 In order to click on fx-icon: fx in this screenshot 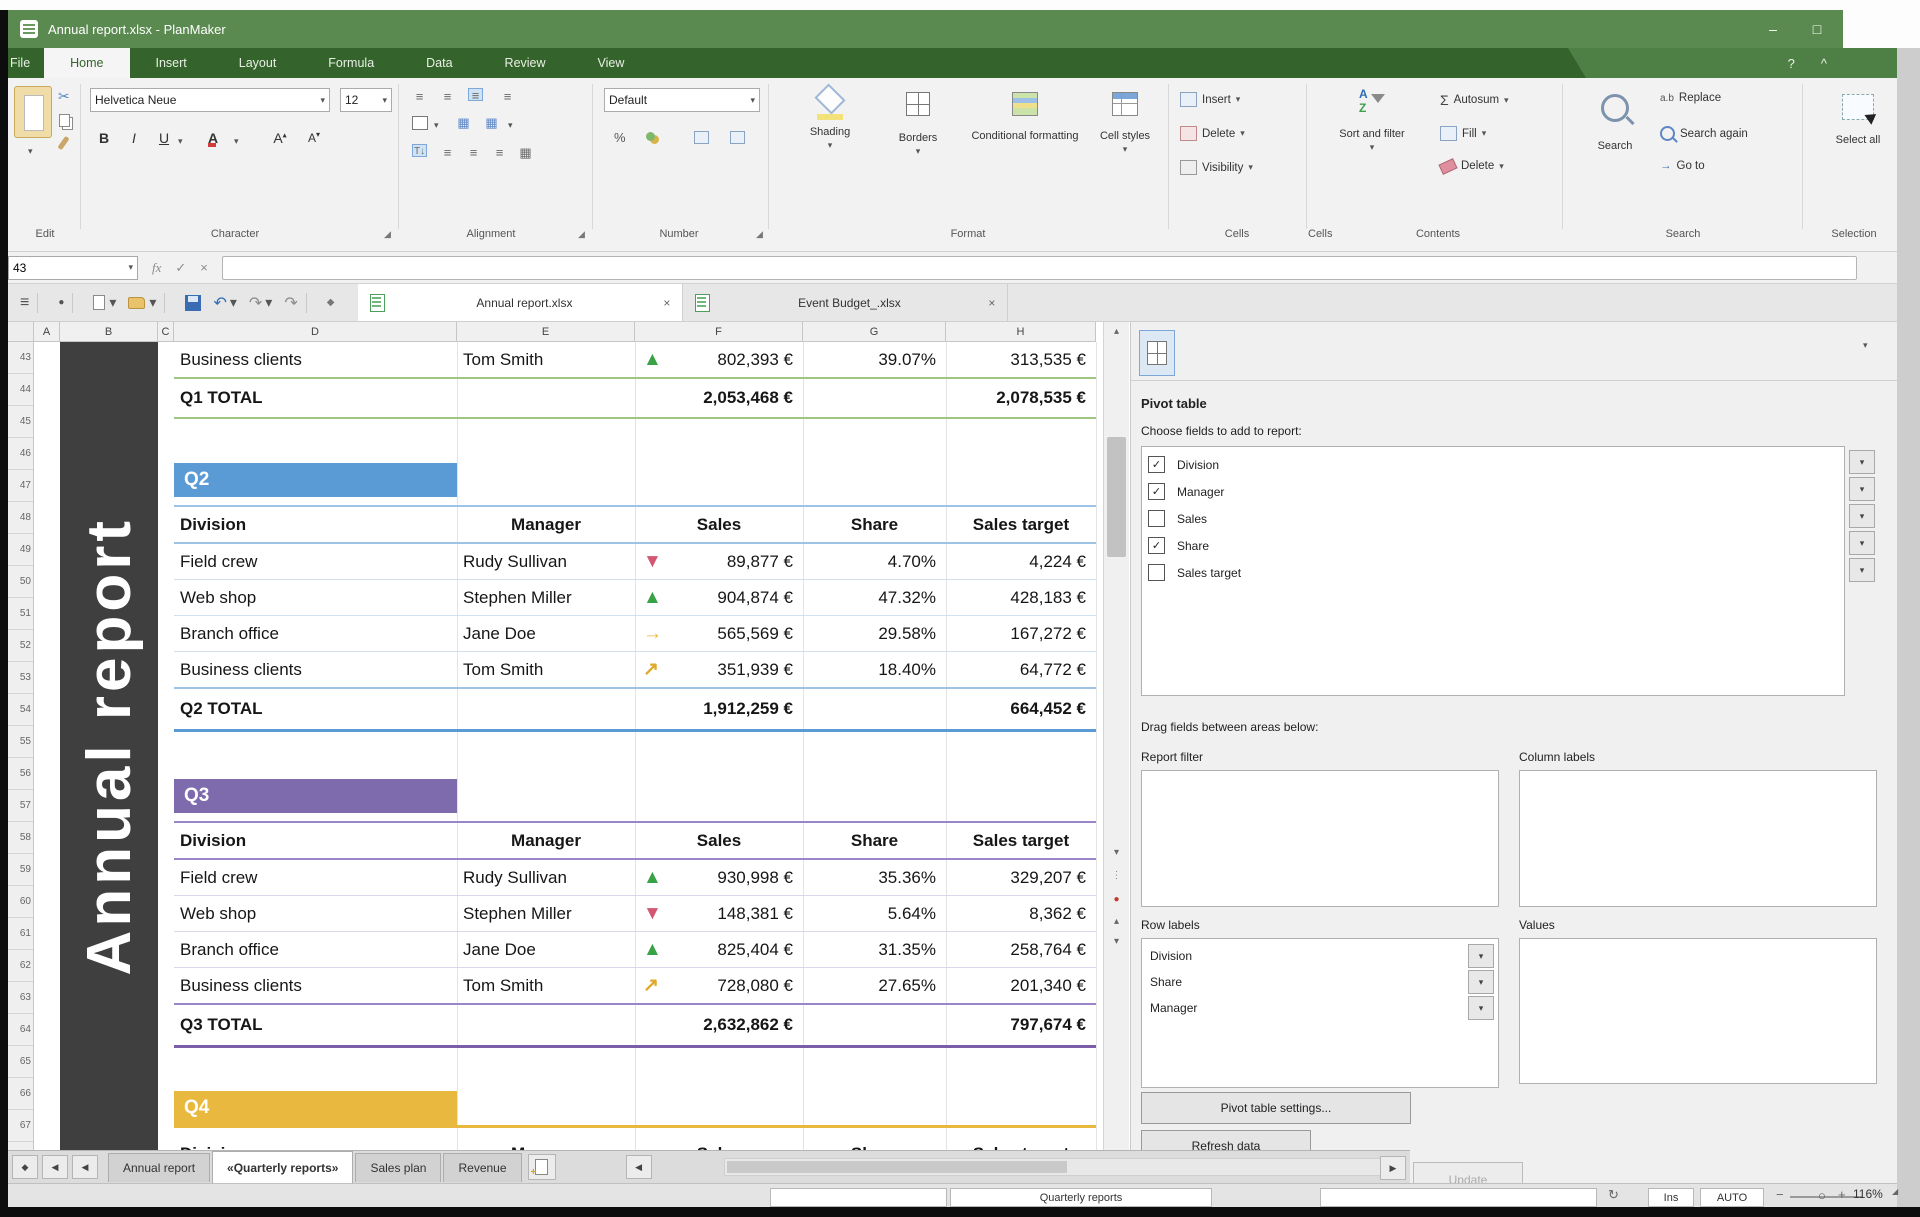, I will do `click(157, 267)`.